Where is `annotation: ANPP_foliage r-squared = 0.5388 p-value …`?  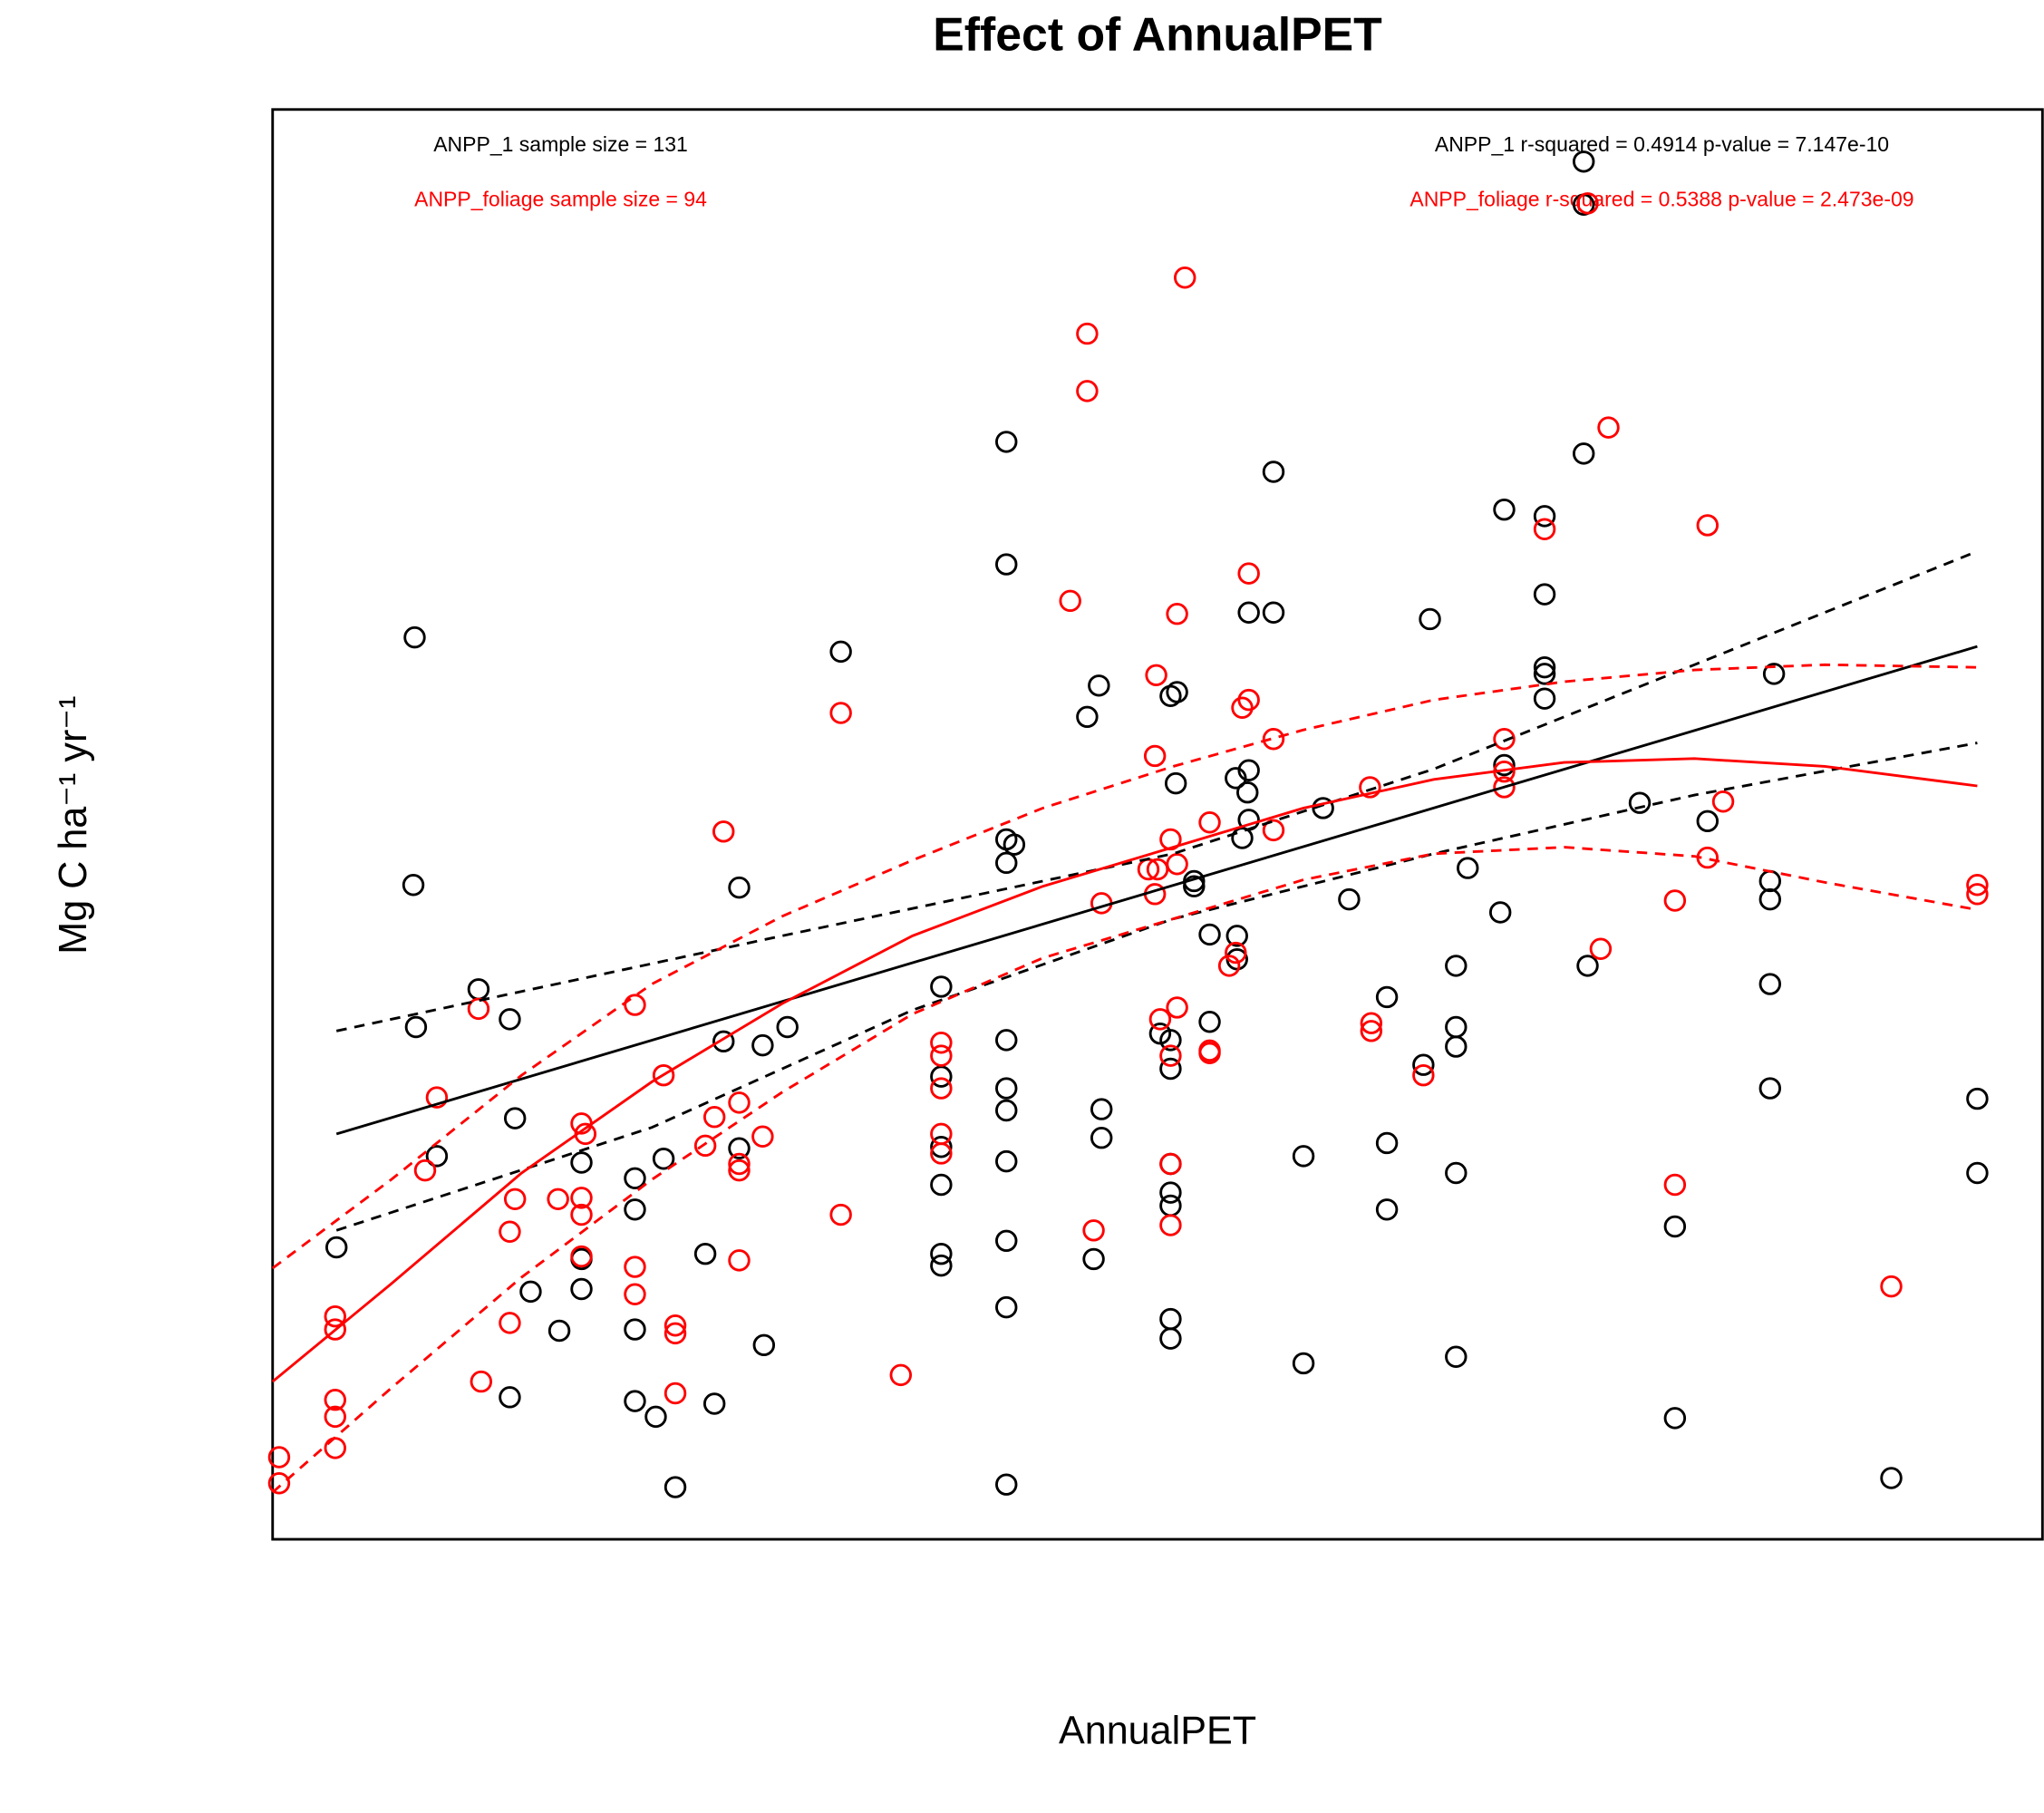 annotation: ANPP_foliage r-squared = 0.5388 p-value … is located at coordinates (1661, 199).